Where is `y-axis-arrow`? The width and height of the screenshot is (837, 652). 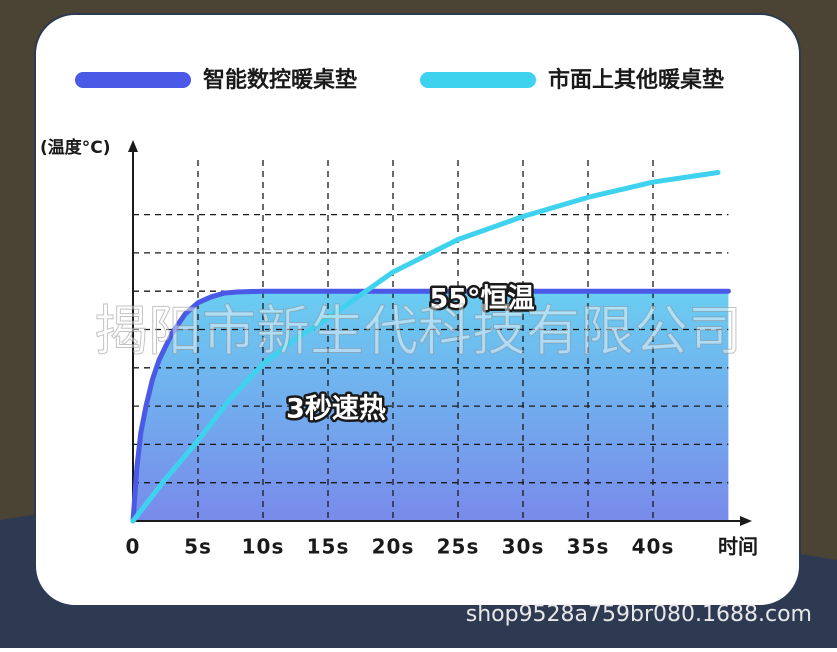 y-axis-arrow is located at coordinates (133, 146).